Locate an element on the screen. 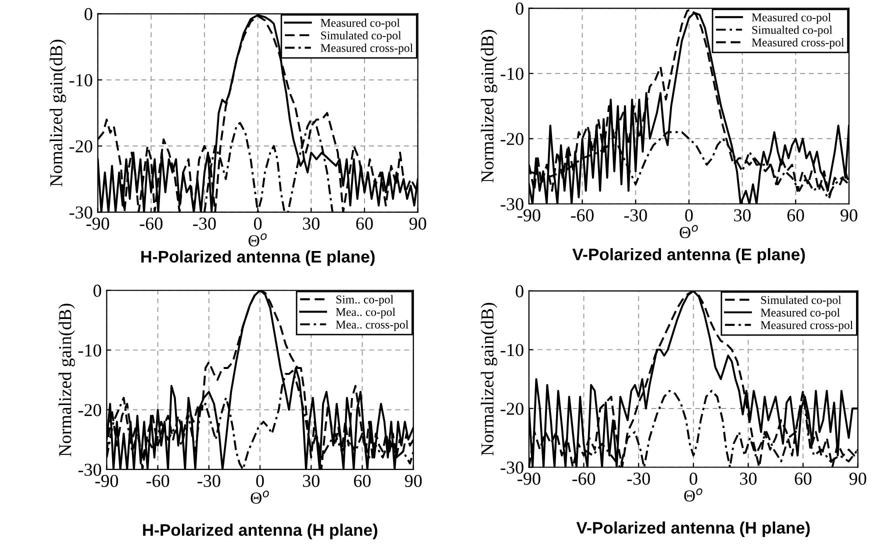 The image size is (889, 551). legend-label: Sim.. co-pol is located at coordinates (365, 300).